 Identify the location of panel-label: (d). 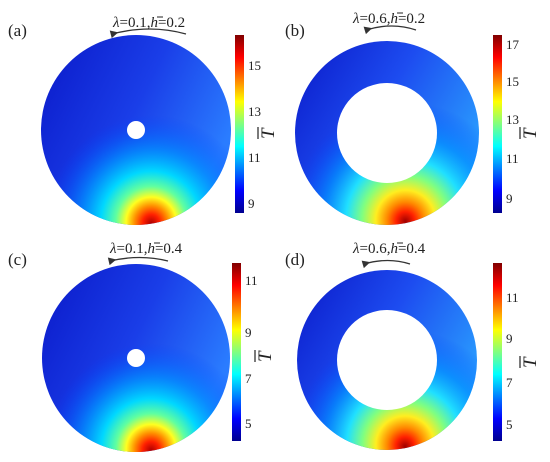
(295, 259).